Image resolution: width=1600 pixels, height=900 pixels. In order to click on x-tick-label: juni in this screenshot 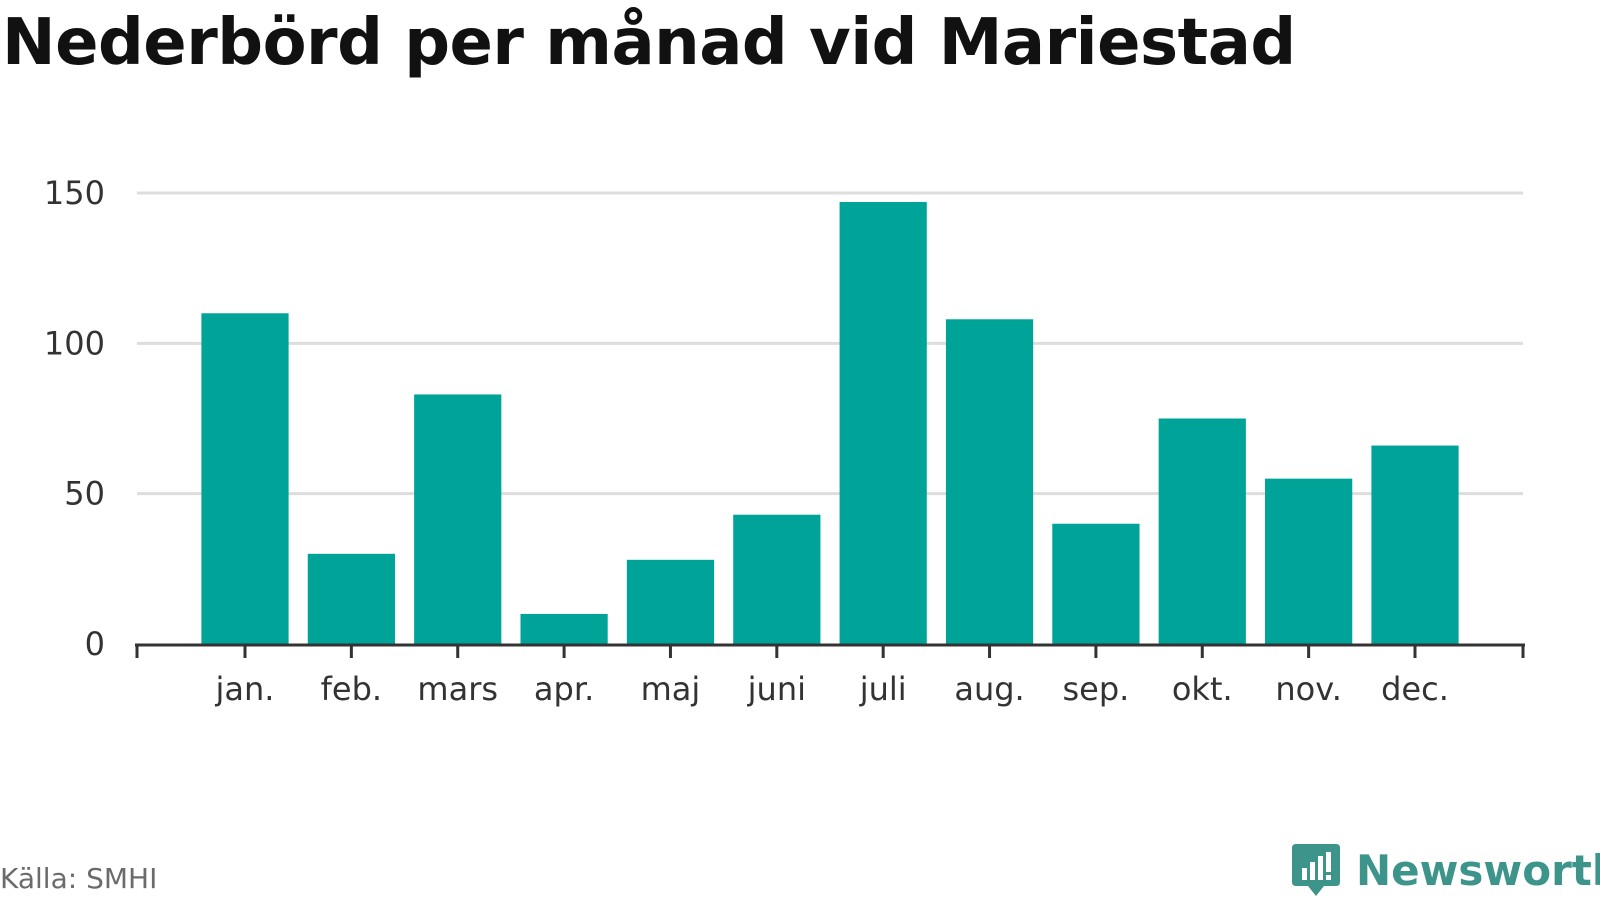, I will do `click(776, 689)`.